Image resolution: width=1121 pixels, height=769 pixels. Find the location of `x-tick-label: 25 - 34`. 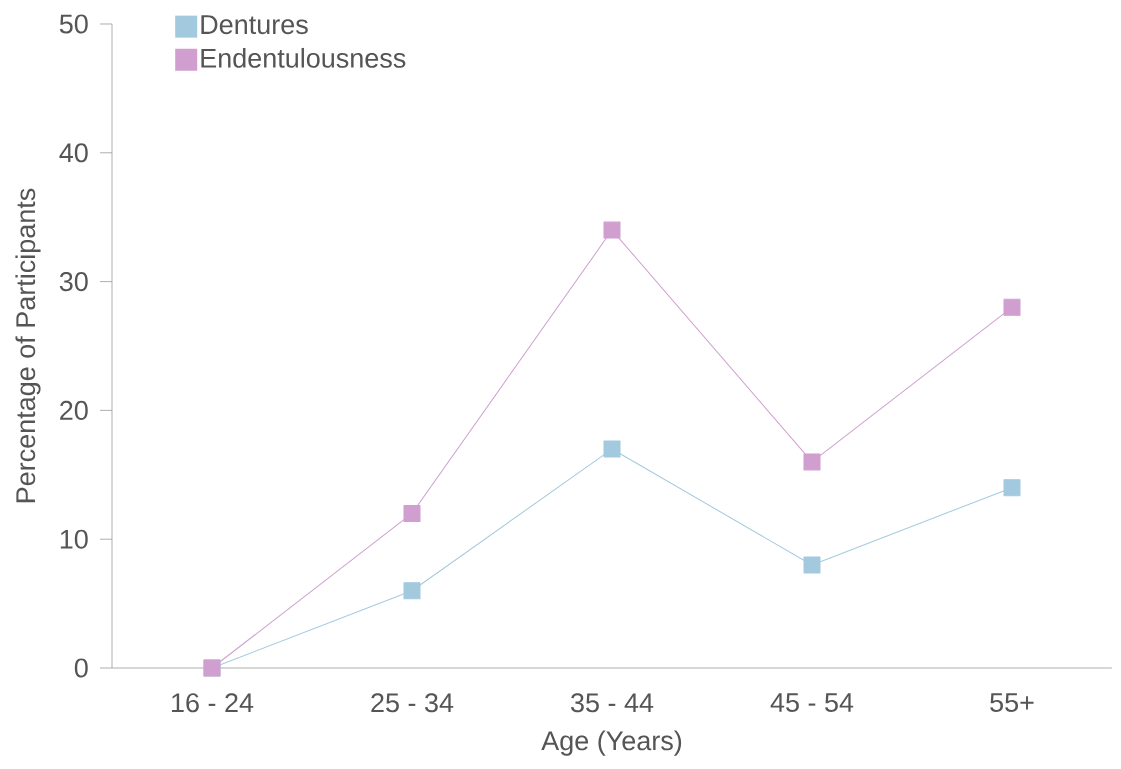

x-tick-label: 25 - 34 is located at coordinates (412, 703).